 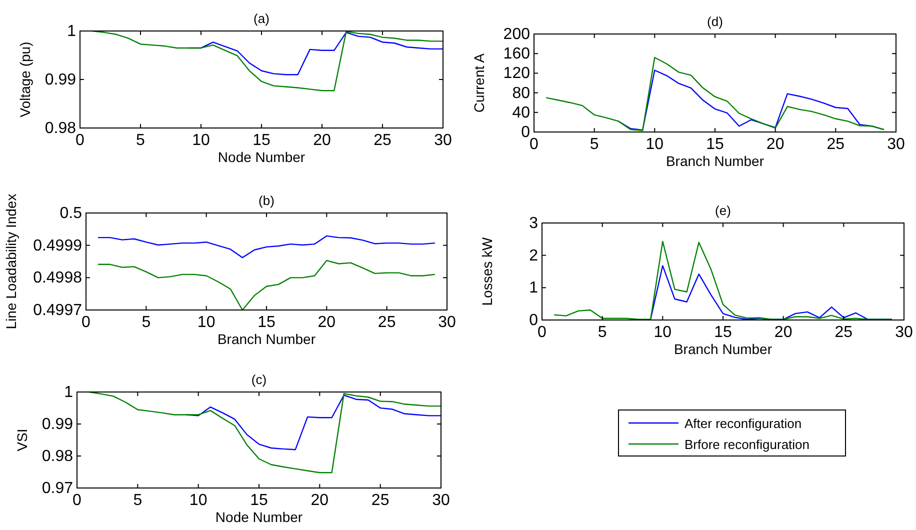 I want to click on y-axis-title: Voltage (pu), so click(x=25, y=80).